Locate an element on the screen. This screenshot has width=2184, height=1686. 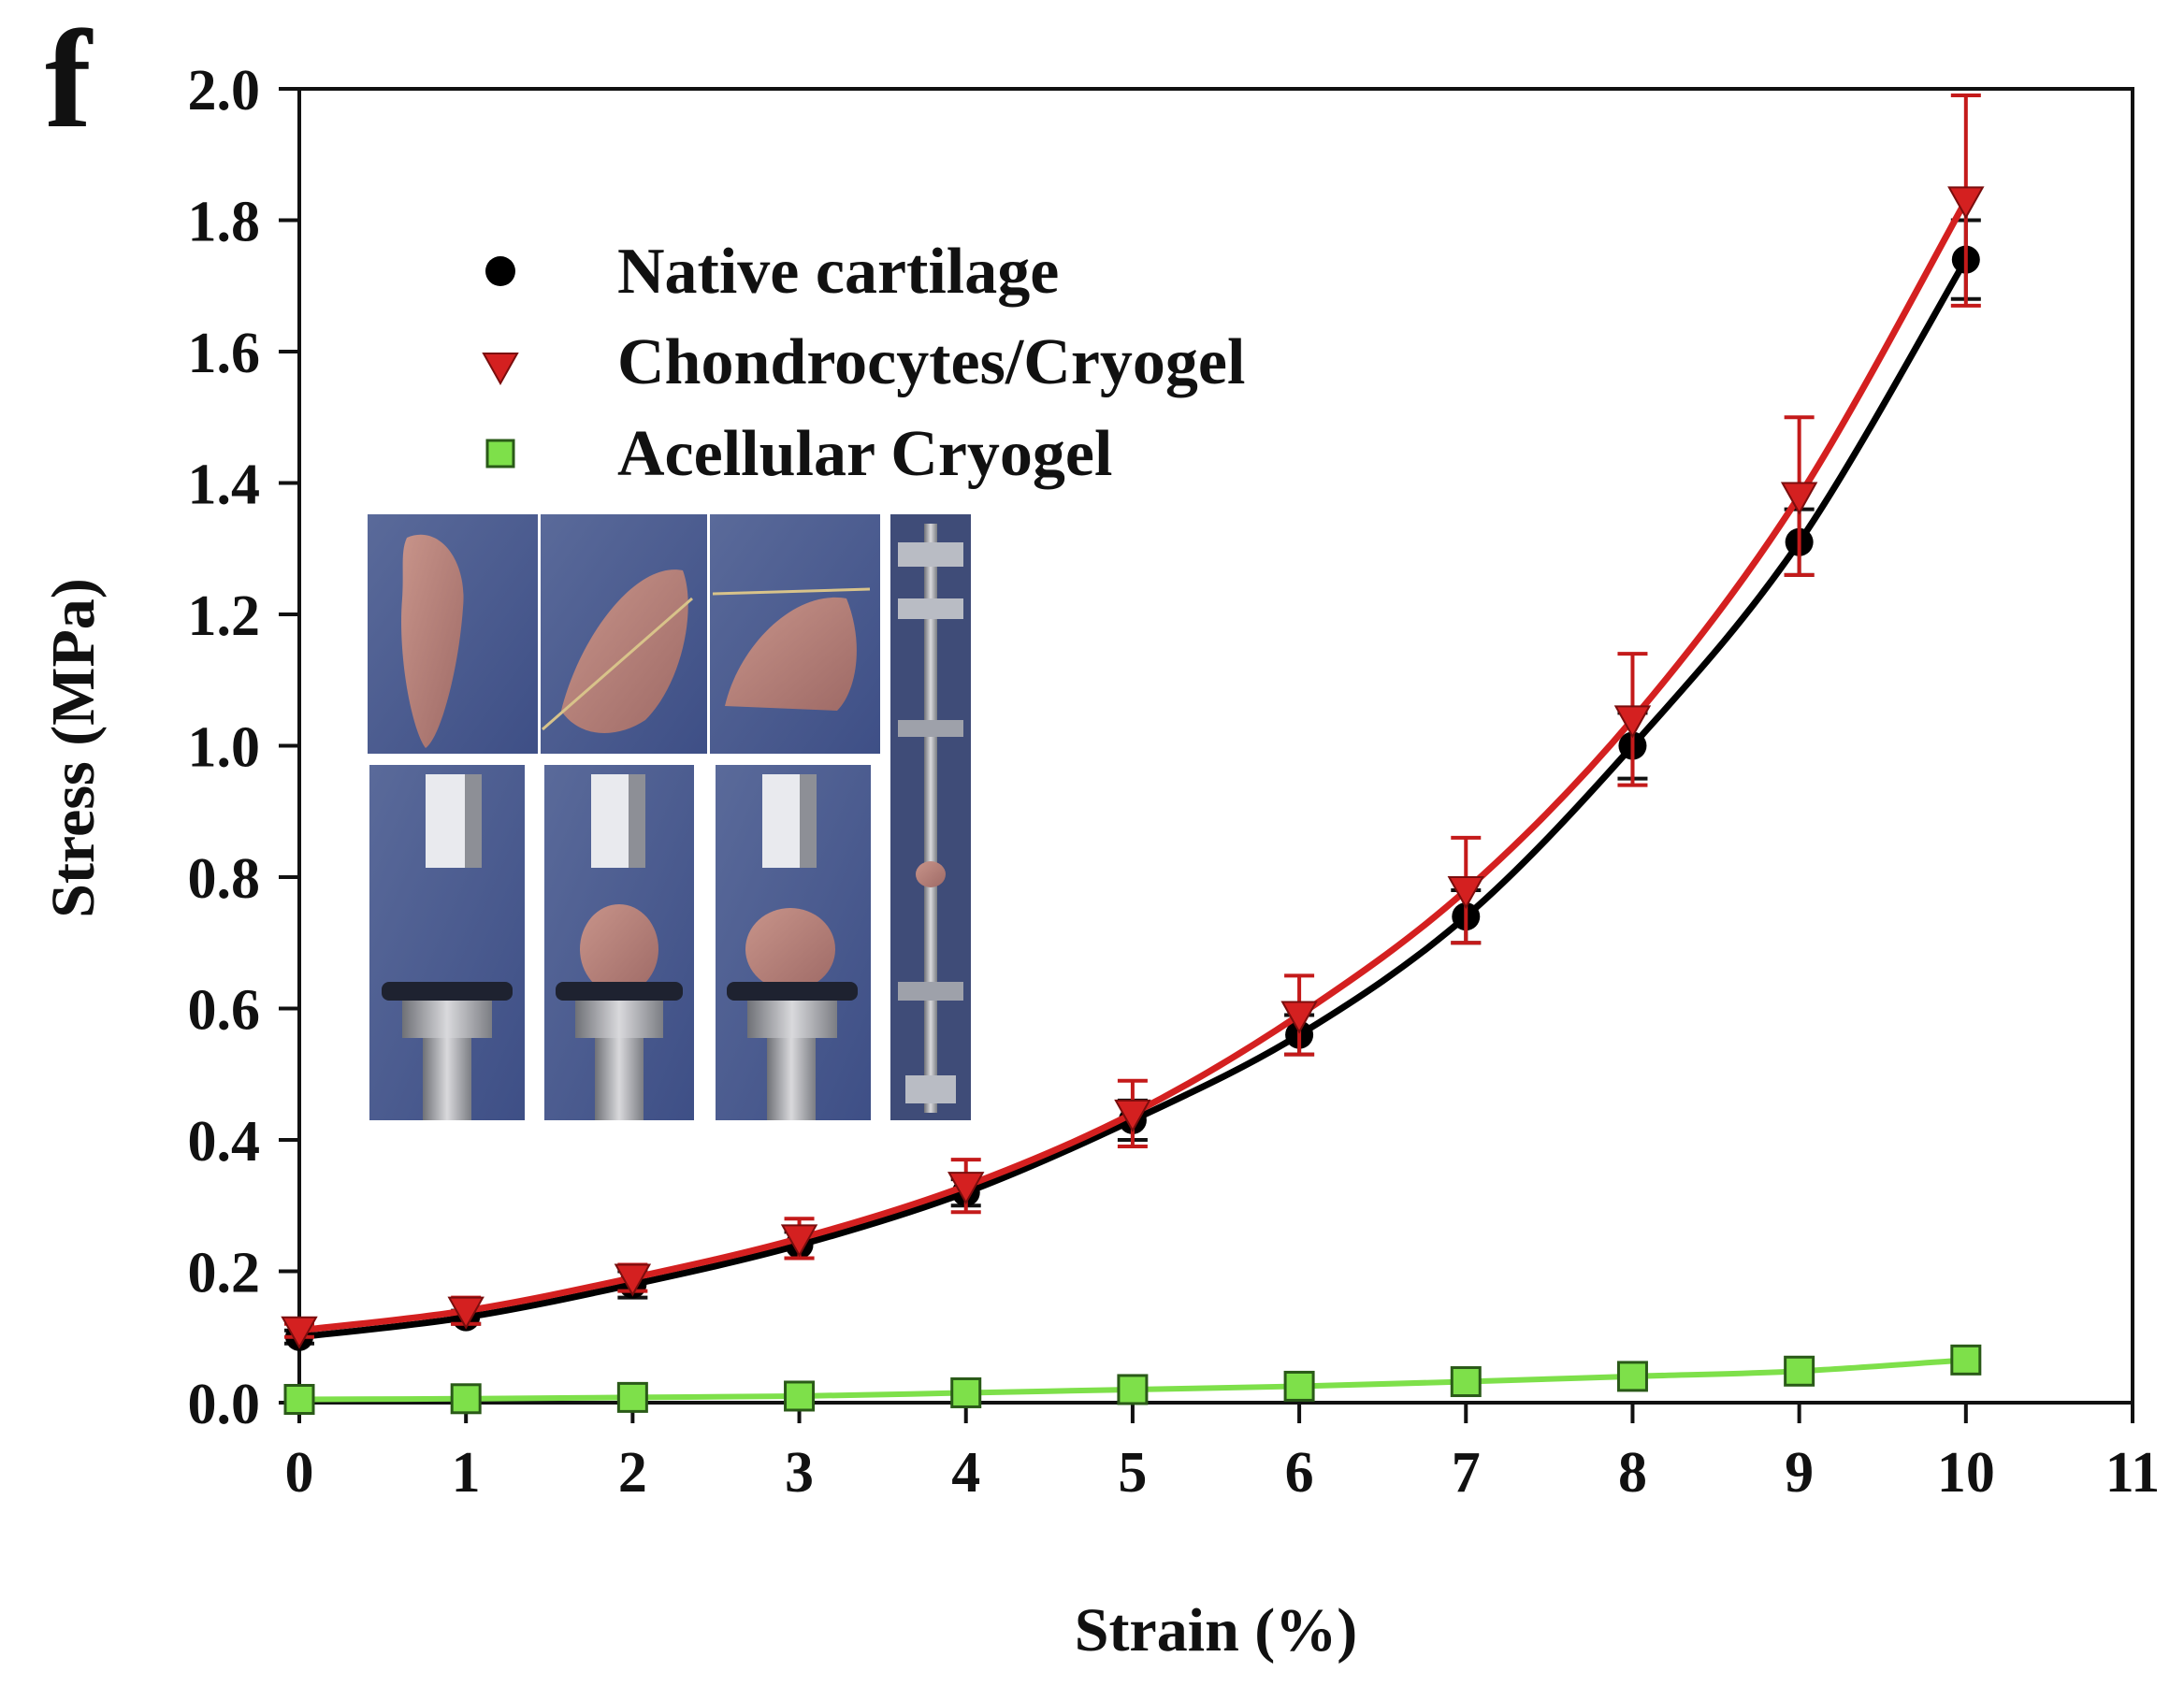
y-tick-label: 0.2 is located at coordinates (224, 1273).